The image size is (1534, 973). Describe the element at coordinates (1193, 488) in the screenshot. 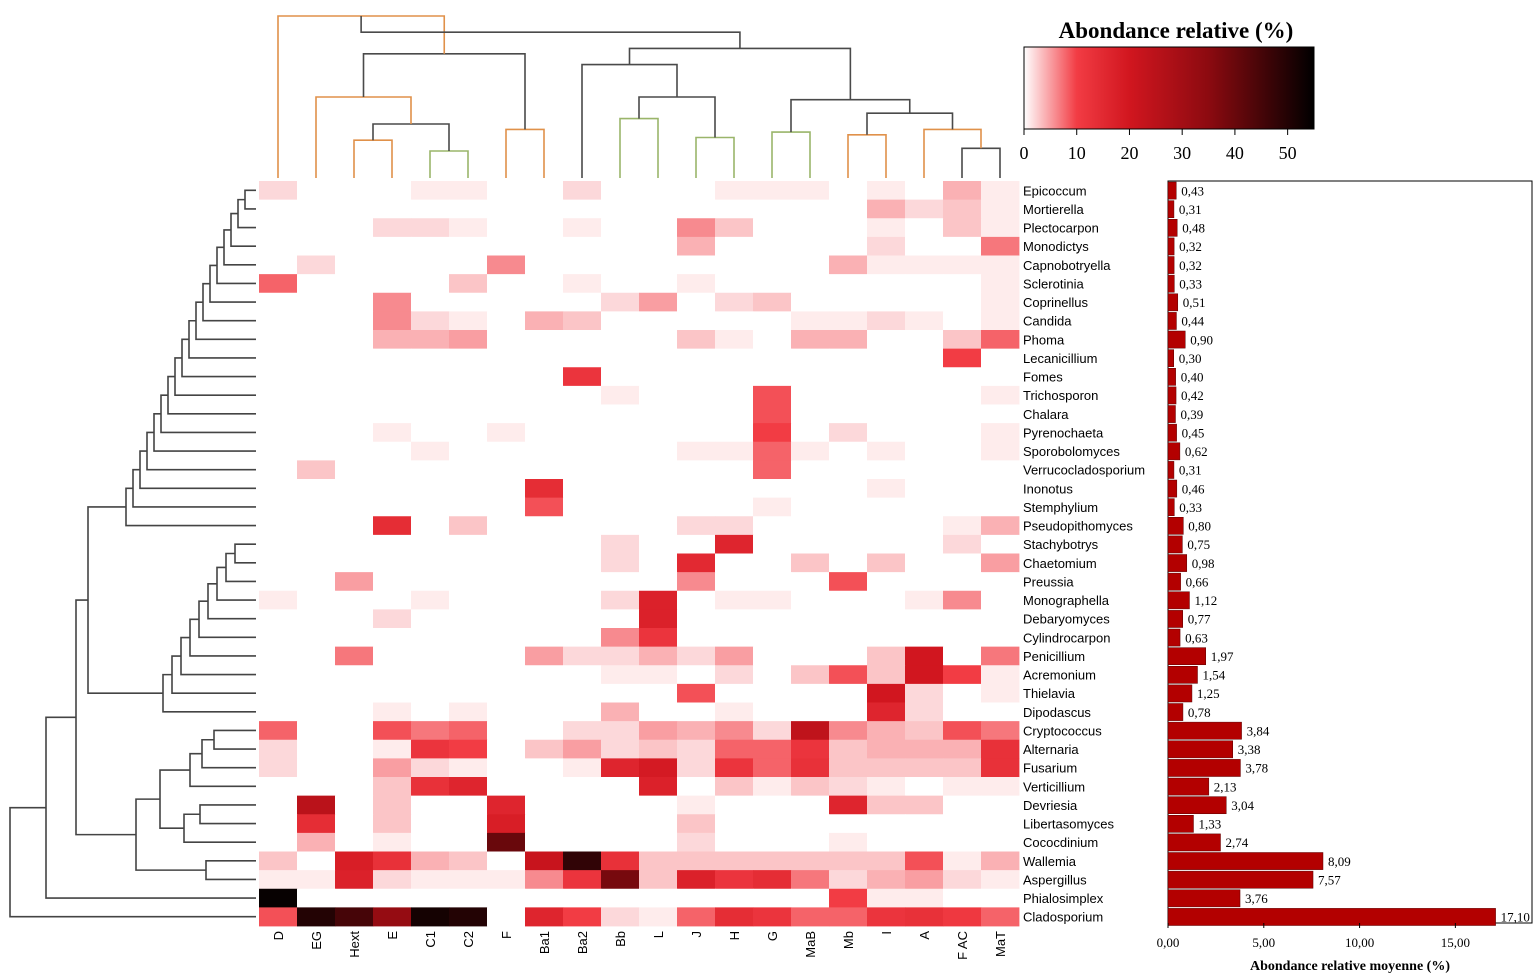

I see `bar-value-label: 0,46` at that location.